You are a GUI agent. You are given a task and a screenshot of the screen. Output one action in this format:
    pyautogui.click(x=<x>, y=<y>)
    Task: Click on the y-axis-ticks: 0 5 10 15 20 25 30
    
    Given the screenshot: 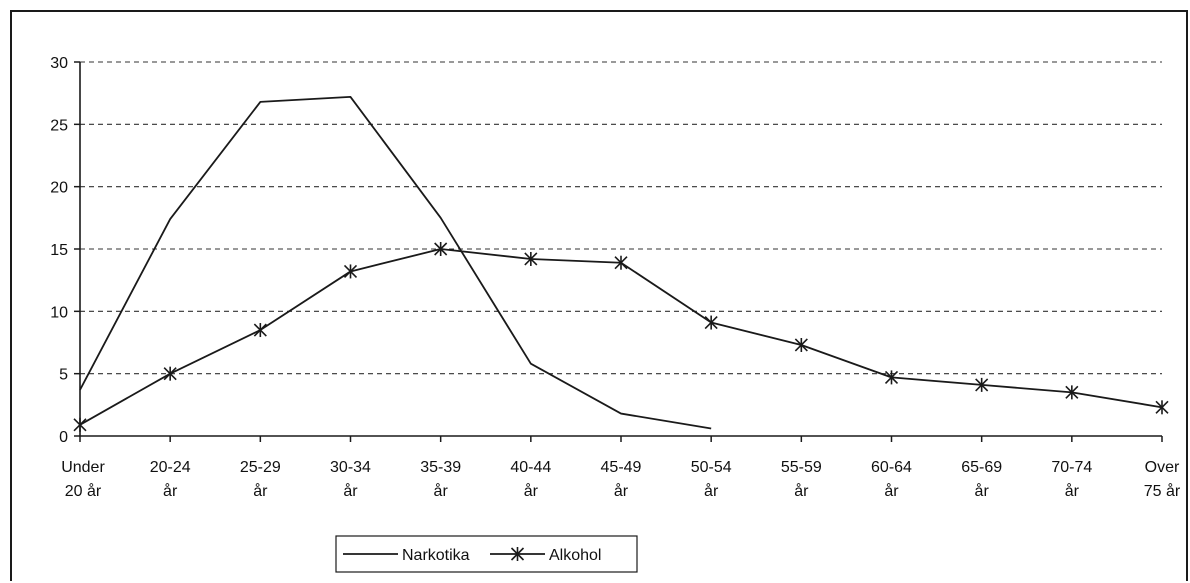 What is the action you would take?
    pyautogui.click(x=65, y=250)
    